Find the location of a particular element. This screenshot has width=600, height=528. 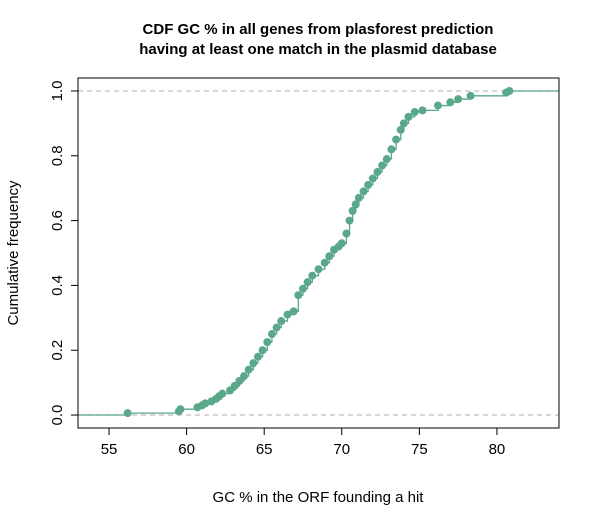

x-tick-label: 65 is located at coordinates (264, 449).